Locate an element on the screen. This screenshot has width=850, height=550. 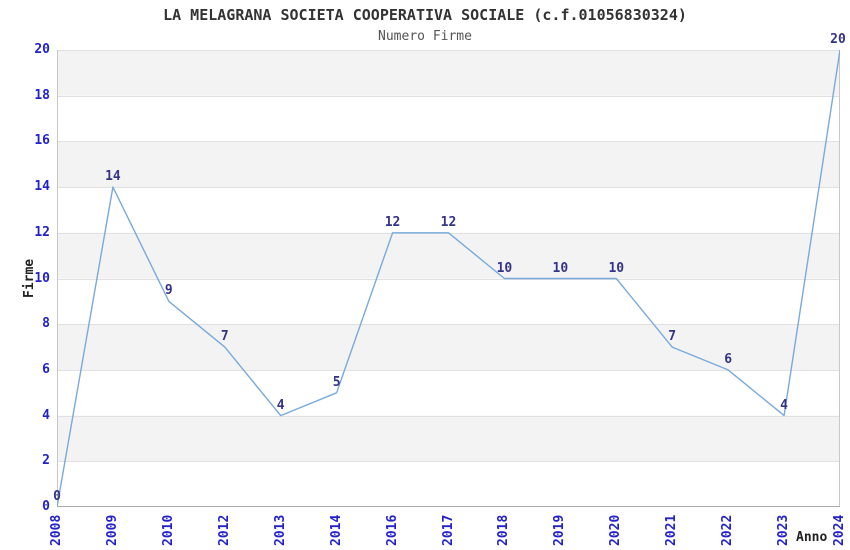
x-tick-label: 2023 is located at coordinates (784, 530).